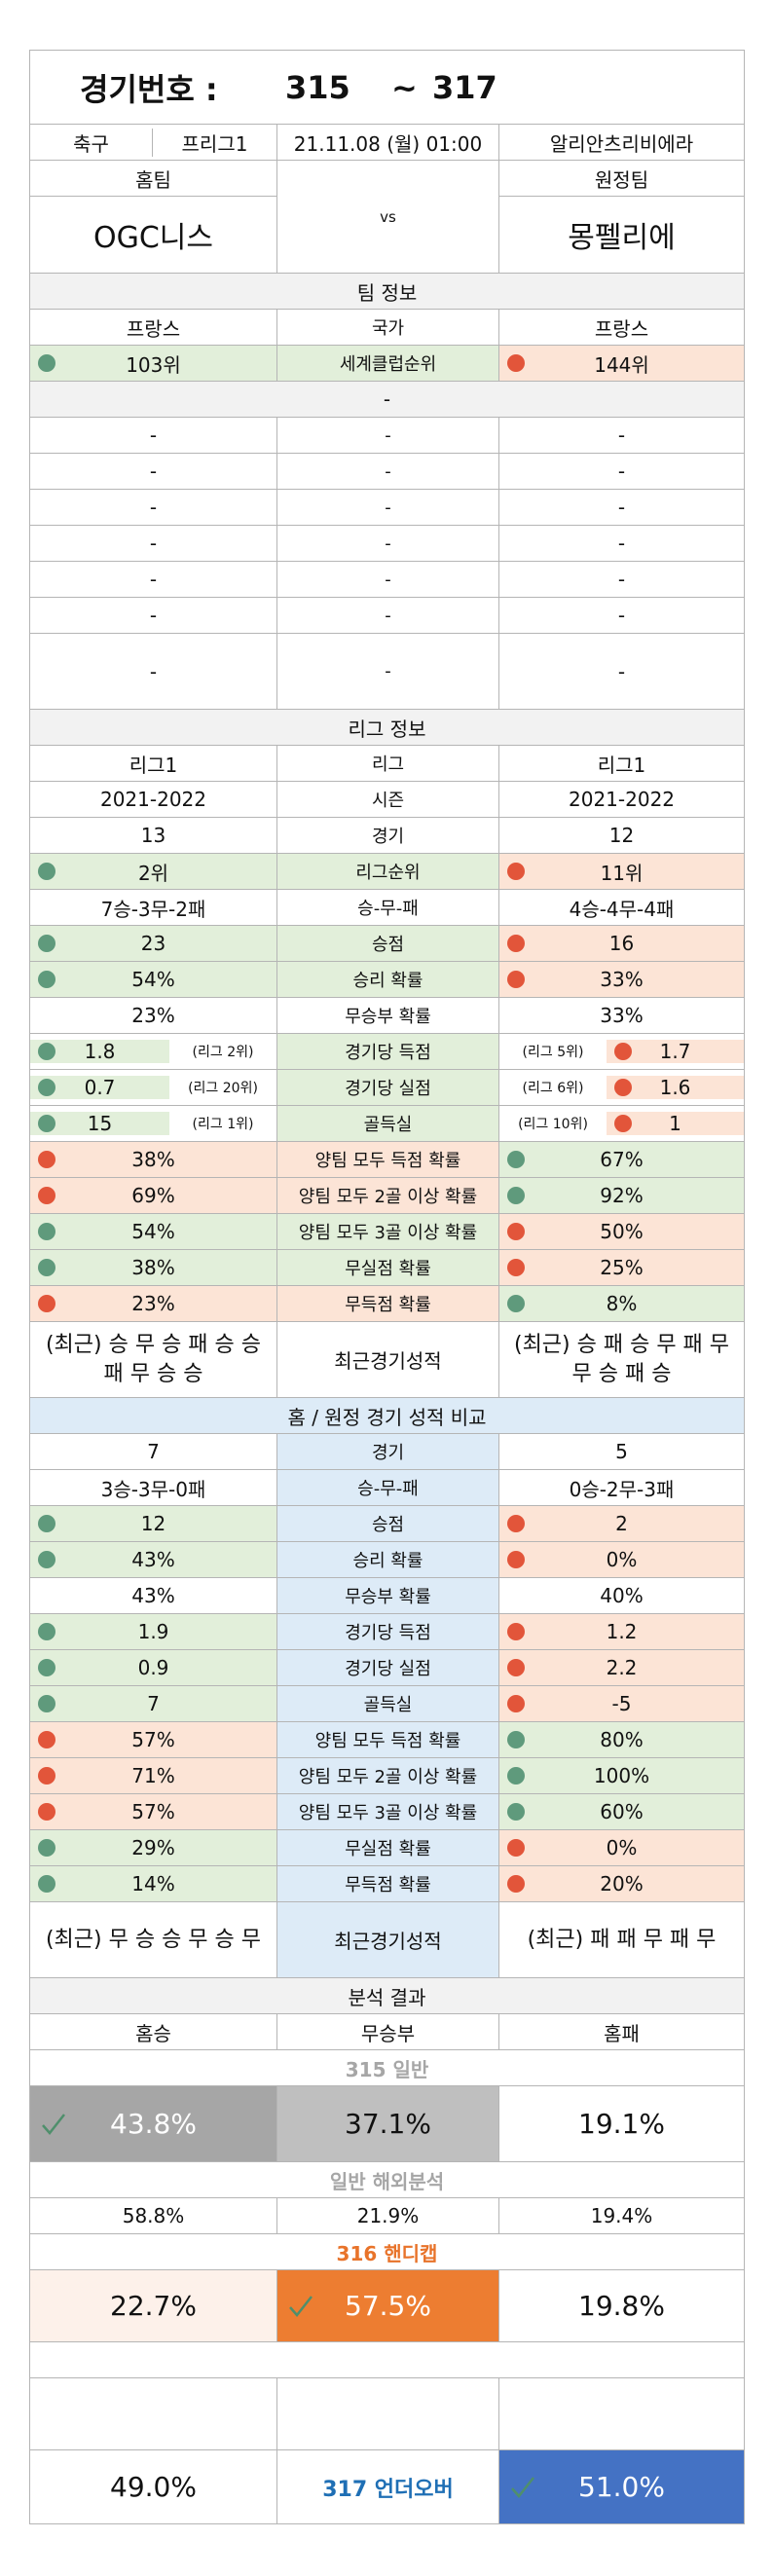  I want to click on away-text: 1, so click(675, 1123).